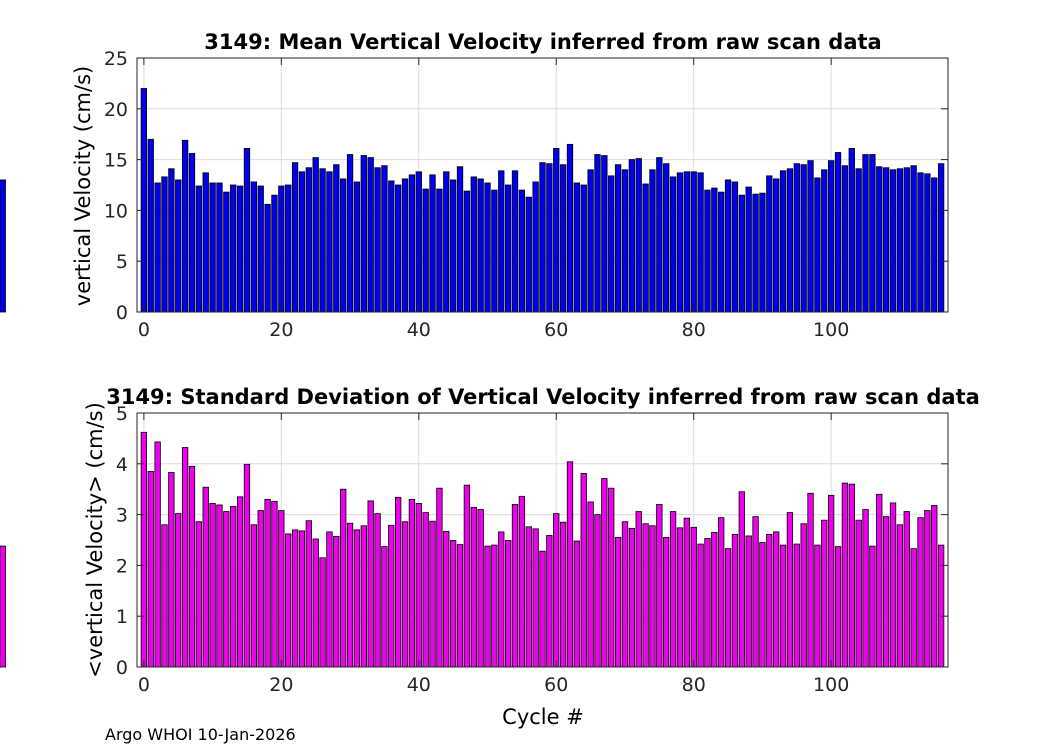 The image size is (1050, 750). What do you see at coordinates (122, 262) in the screenshot?
I see `mean-y-tick-label: 5` at bounding box center [122, 262].